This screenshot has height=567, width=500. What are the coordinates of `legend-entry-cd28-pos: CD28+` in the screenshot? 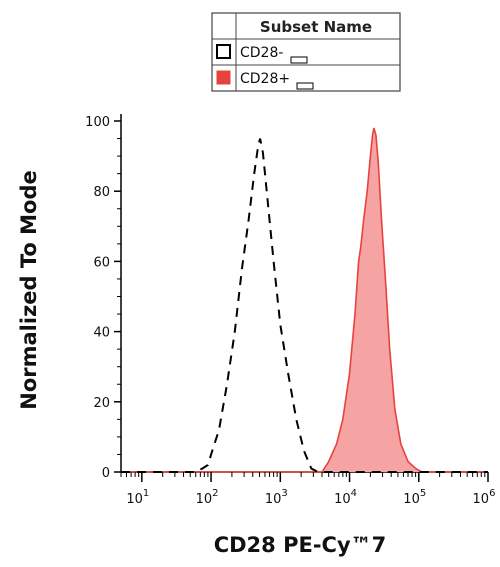 It's located at (265, 79).